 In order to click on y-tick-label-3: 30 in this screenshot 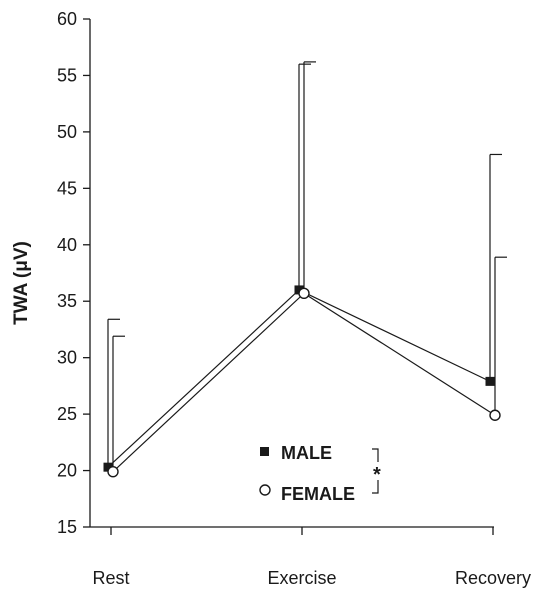, I will do `click(67, 358)`.